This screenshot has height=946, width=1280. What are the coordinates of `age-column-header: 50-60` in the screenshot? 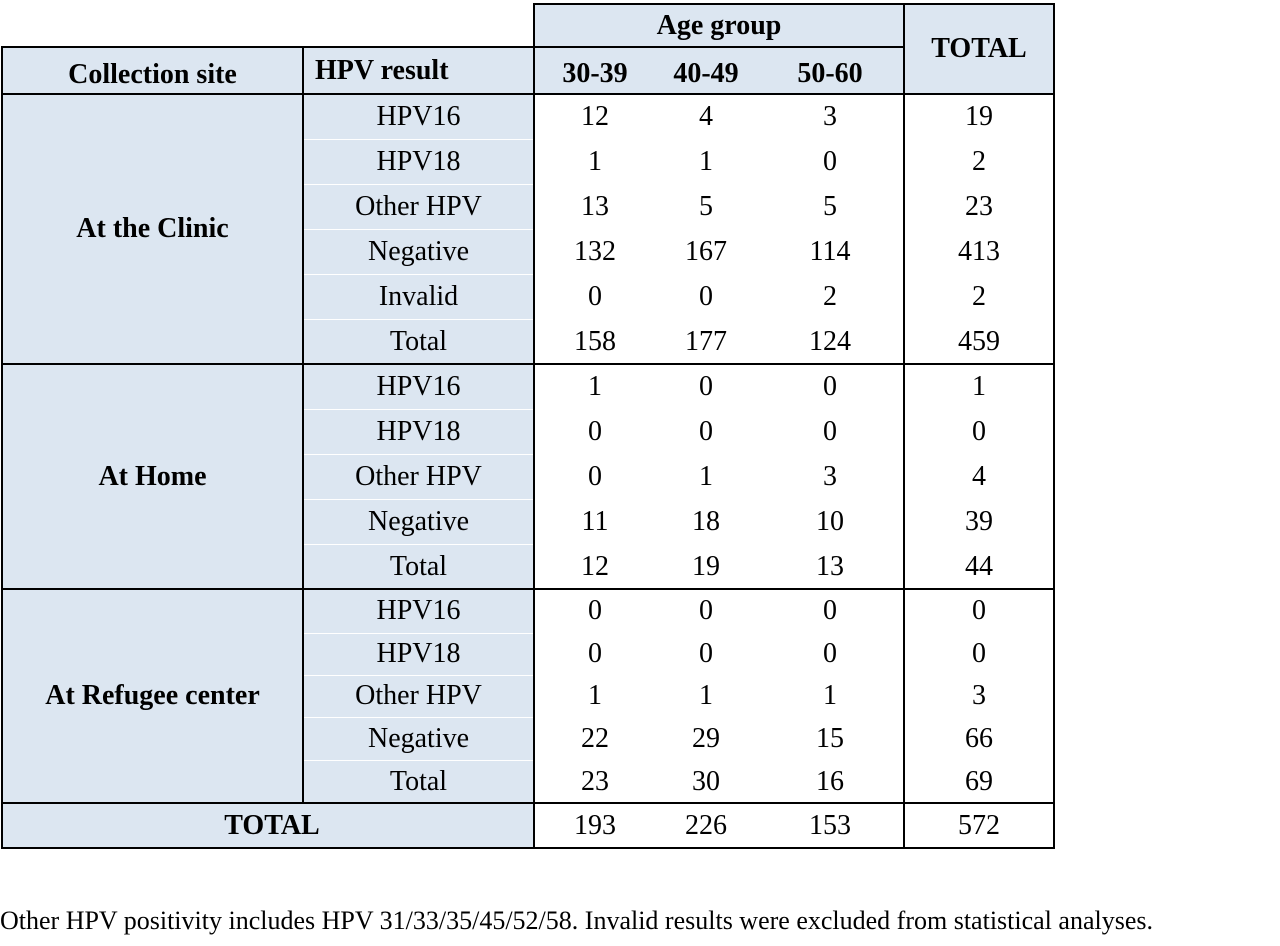 It's located at (830, 73).